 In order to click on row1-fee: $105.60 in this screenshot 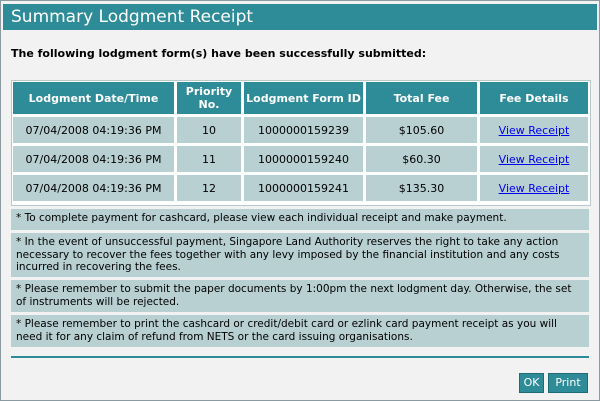, I will do `click(421, 130)`.